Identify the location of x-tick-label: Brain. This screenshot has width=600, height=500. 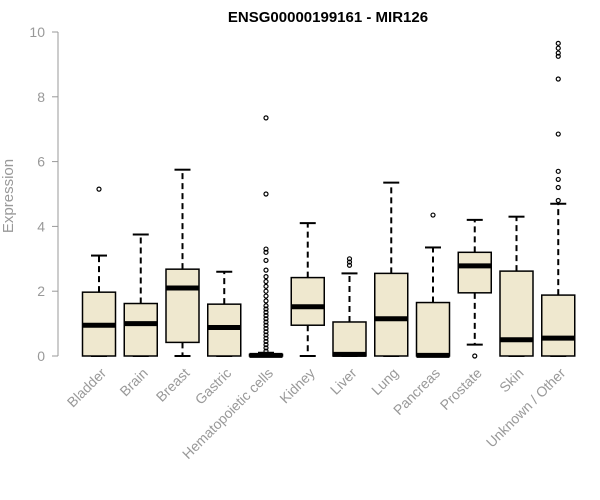
(133, 382).